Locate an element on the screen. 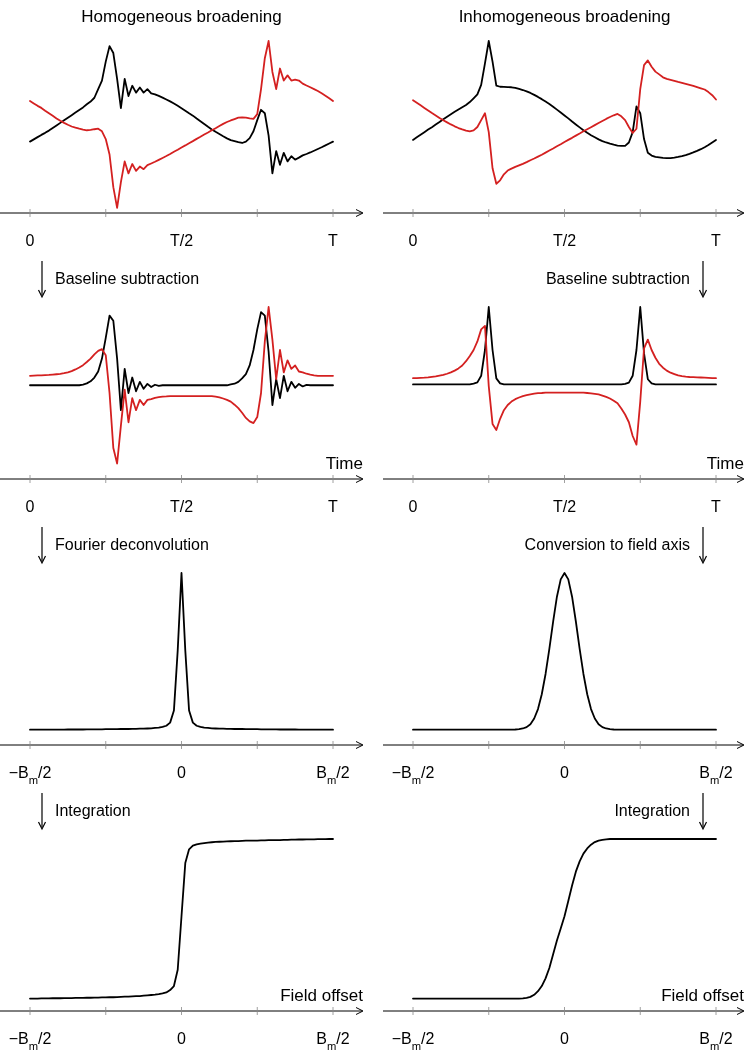  text: Fourier deconvolution is located at coordinates (132, 544).